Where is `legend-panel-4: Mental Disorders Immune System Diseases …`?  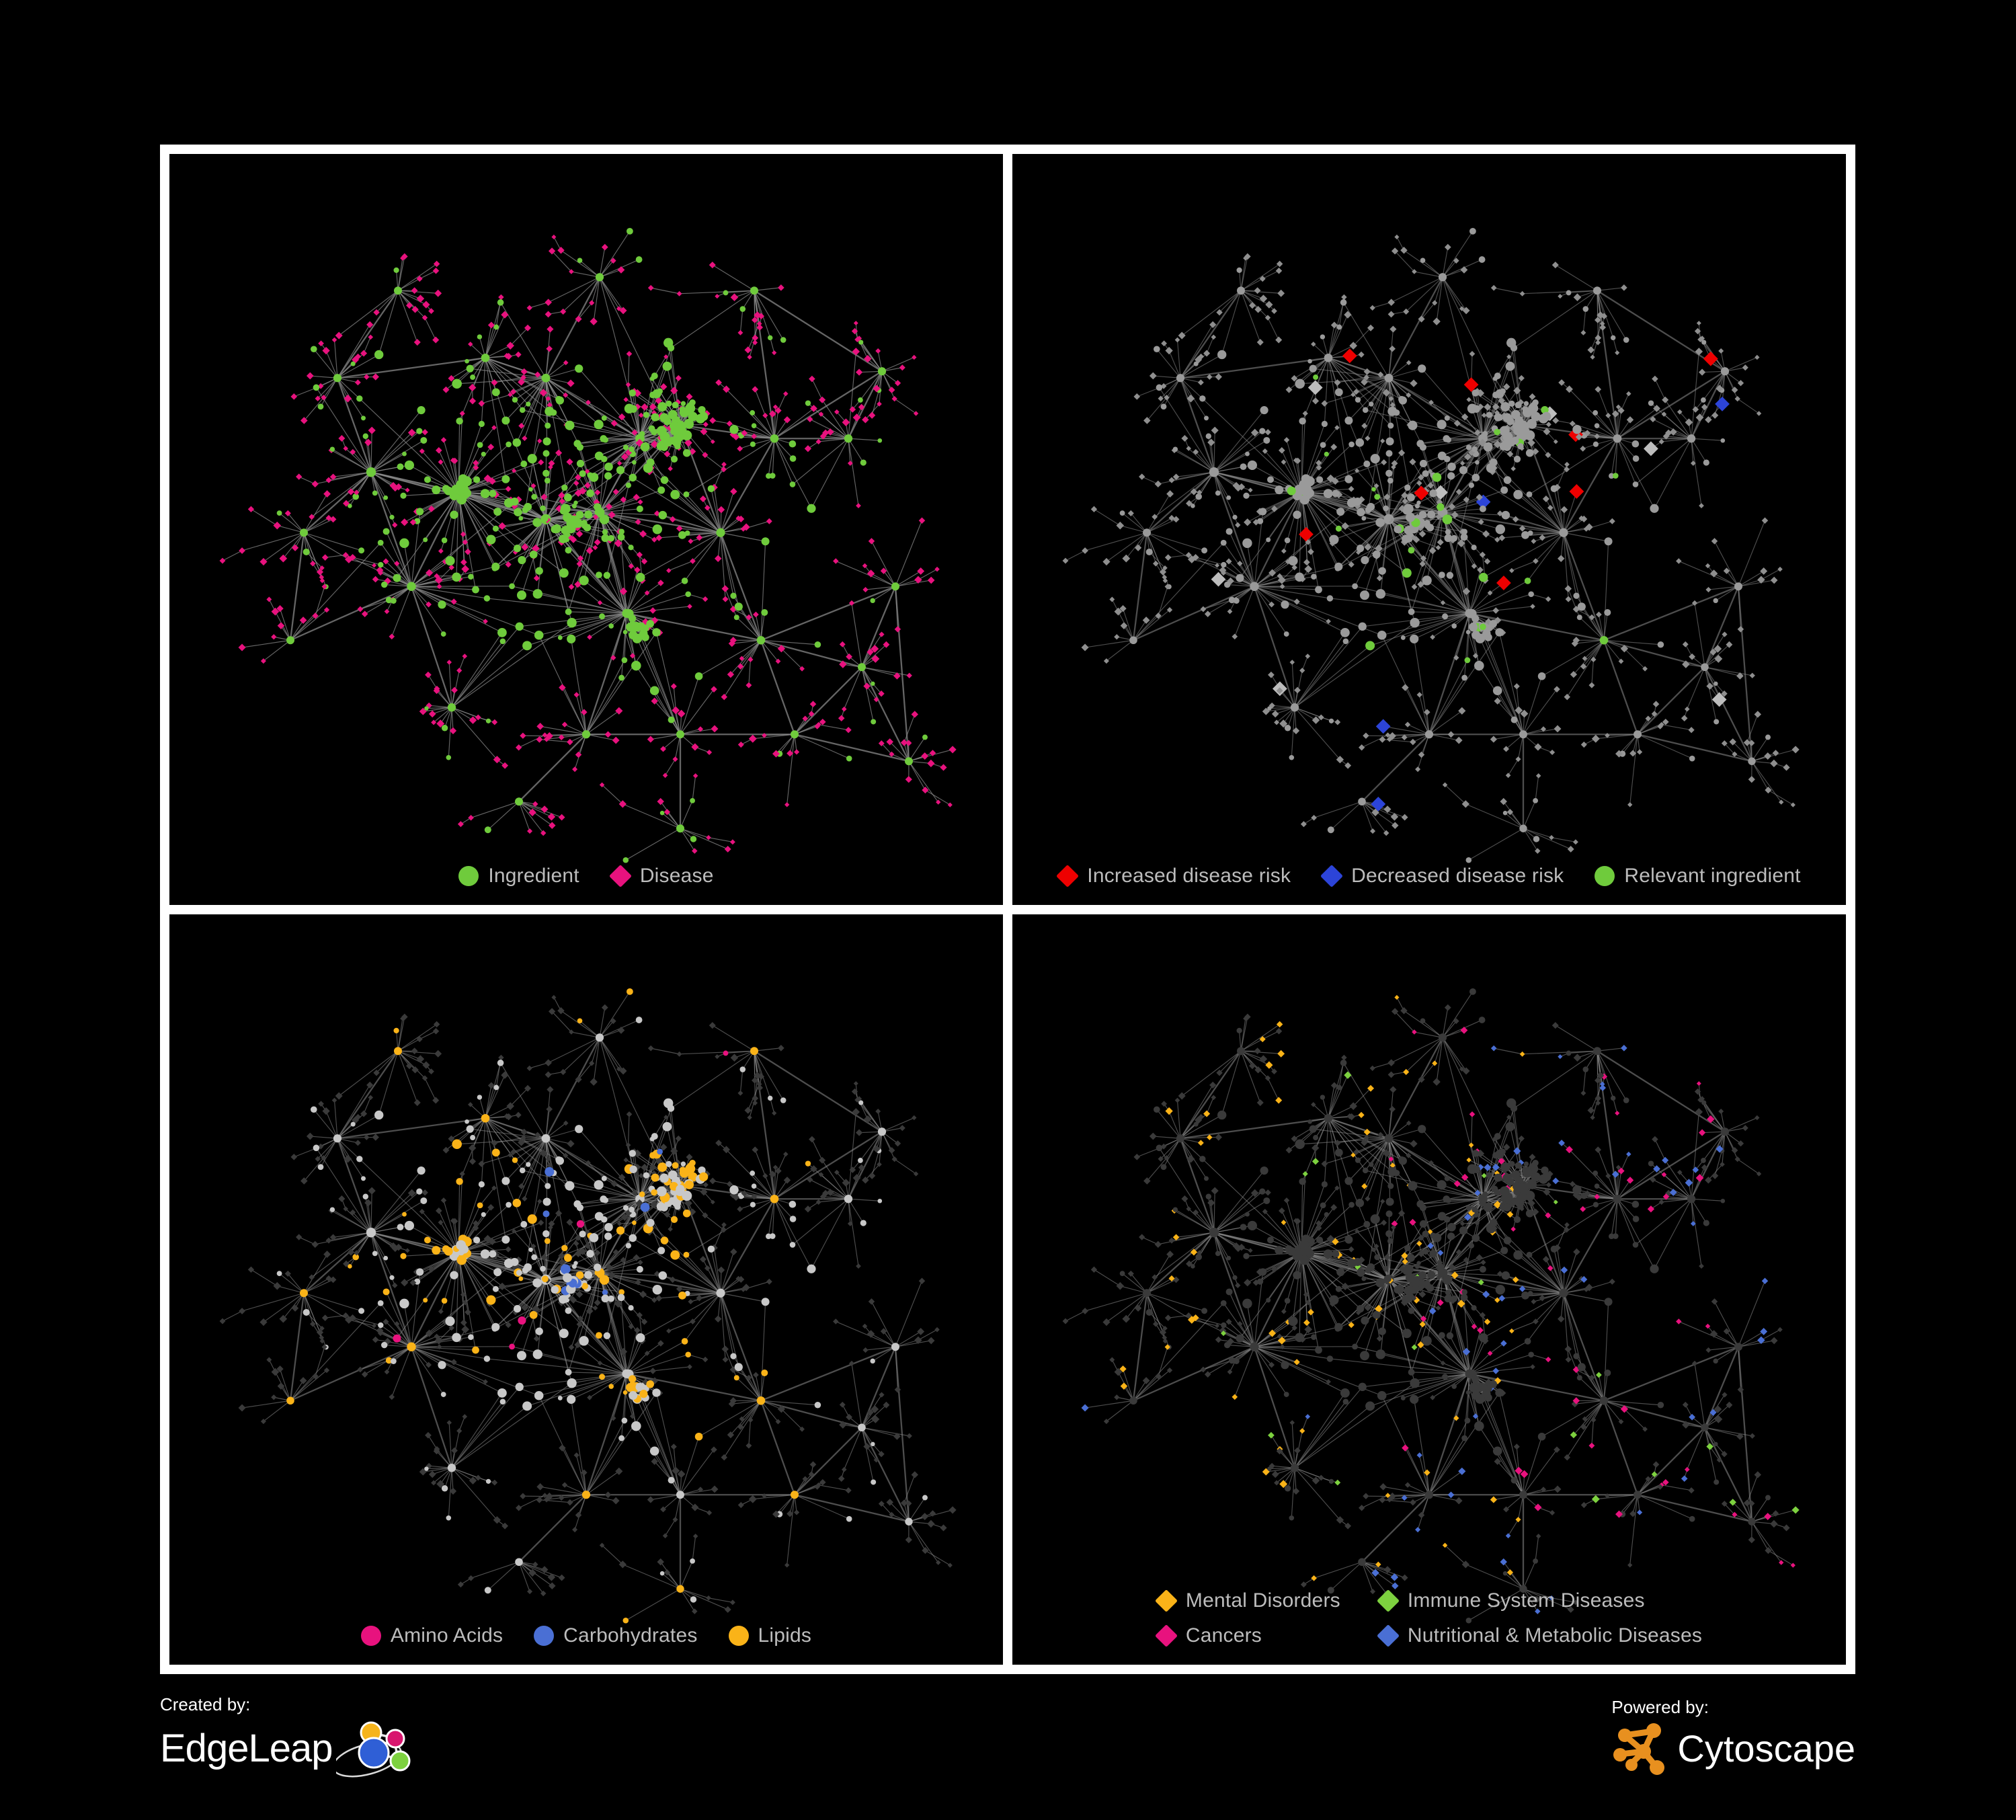 legend-panel-4: Mental Disorders Immune System Diseases … is located at coordinates (1429, 1618).